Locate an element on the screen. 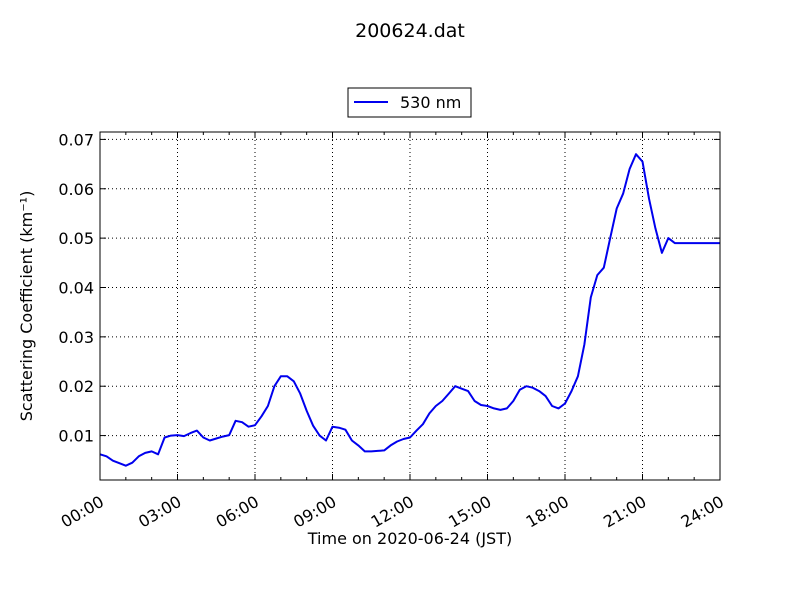 The image size is (800, 600). y-tick-labels: 0.01 0.02 0.03 0.04 0.05 0.06 0.07 is located at coordinates (76, 287).